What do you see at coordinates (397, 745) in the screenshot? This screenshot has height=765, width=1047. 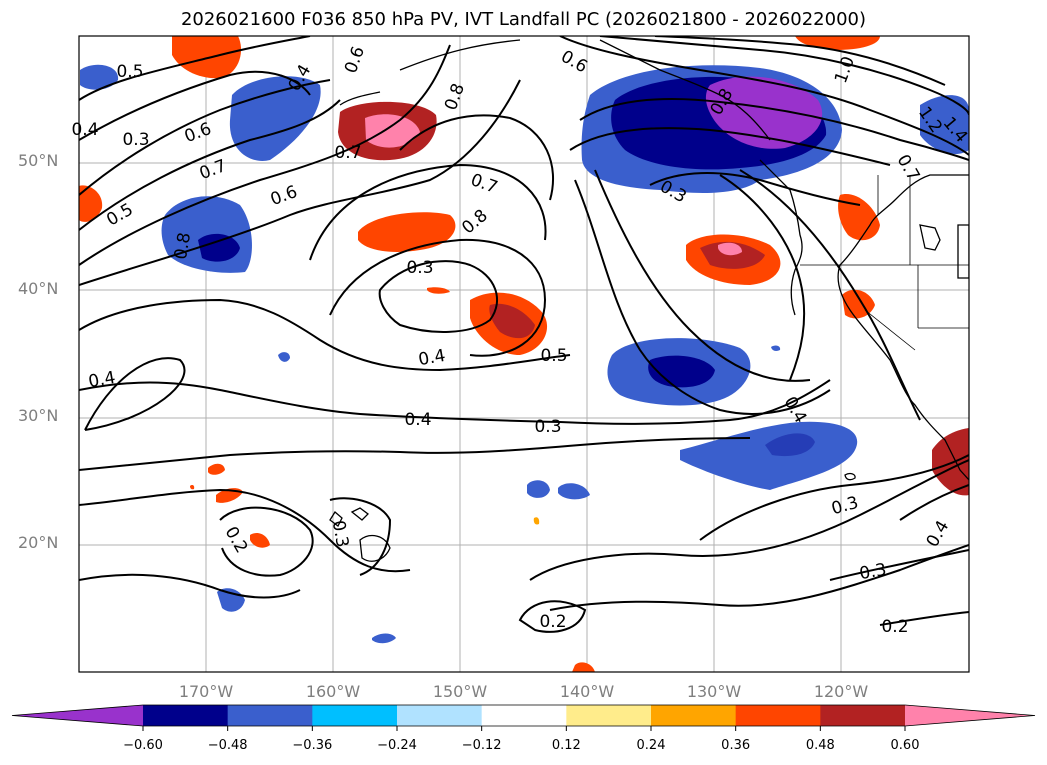 I see `colorbar-tick-label: −0.24` at bounding box center [397, 745].